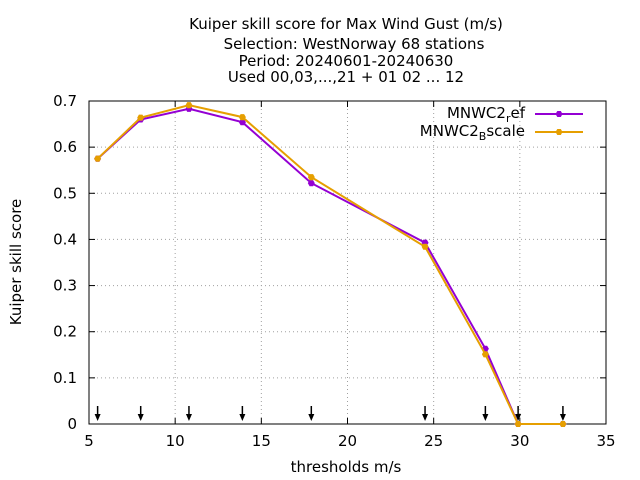 Image resolution: width=640 pixels, height=480 pixels. I want to click on legend-label-1: MNWC2ref, so click(486, 114).